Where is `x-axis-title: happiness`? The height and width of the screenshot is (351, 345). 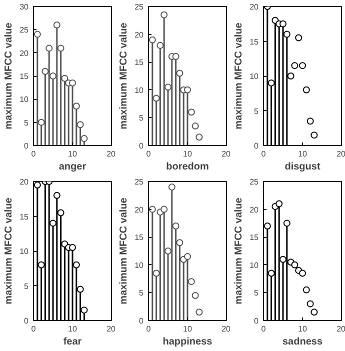 x-axis-title: happiness is located at coordinates (187, 342).